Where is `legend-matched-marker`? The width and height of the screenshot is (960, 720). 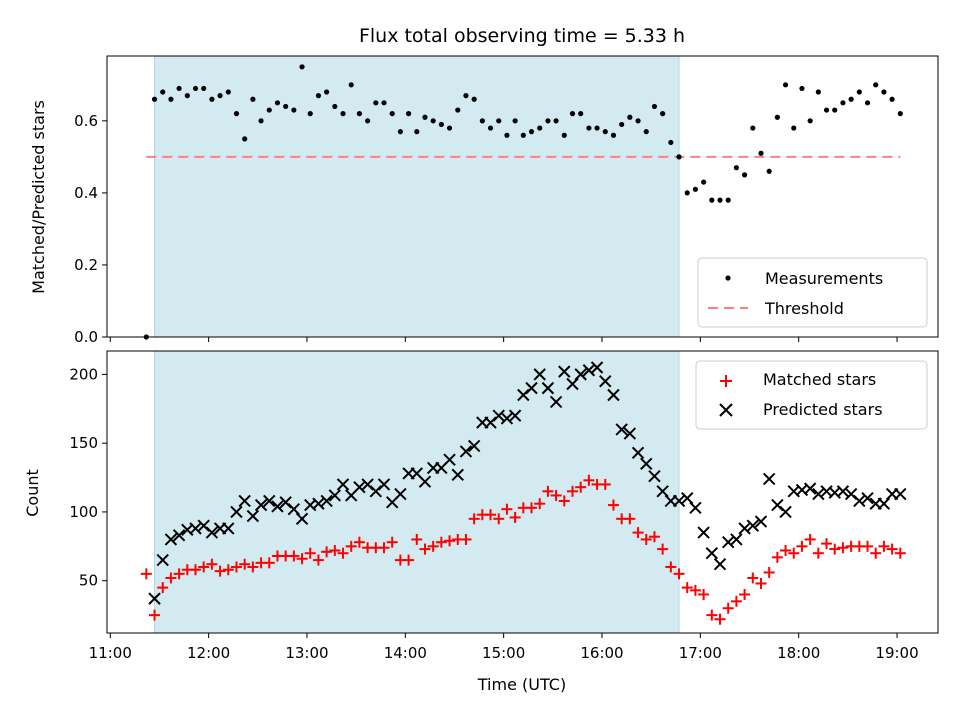
legend-matched-marker is located at coordinates (726, 381).